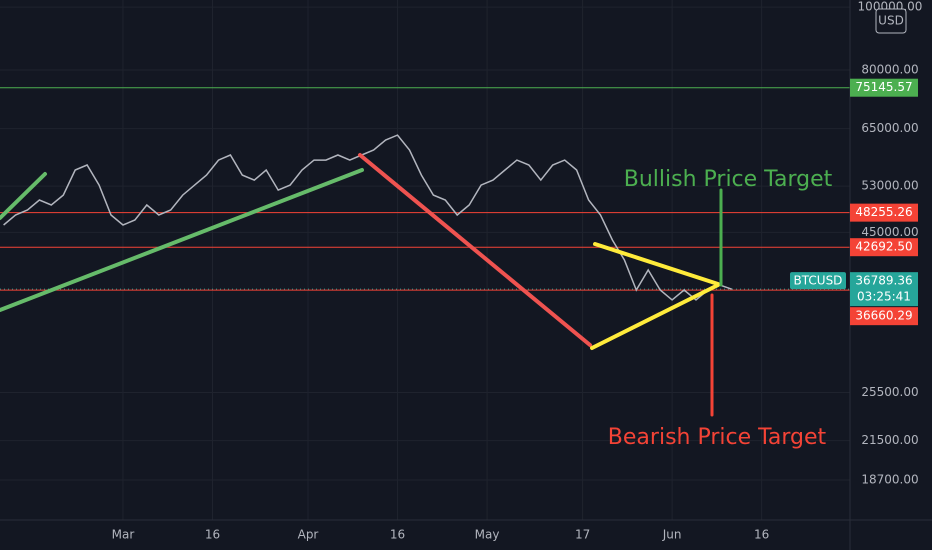 This screenshot has height=550, width=932. I want to click on currency: USD, so click(891, 21).